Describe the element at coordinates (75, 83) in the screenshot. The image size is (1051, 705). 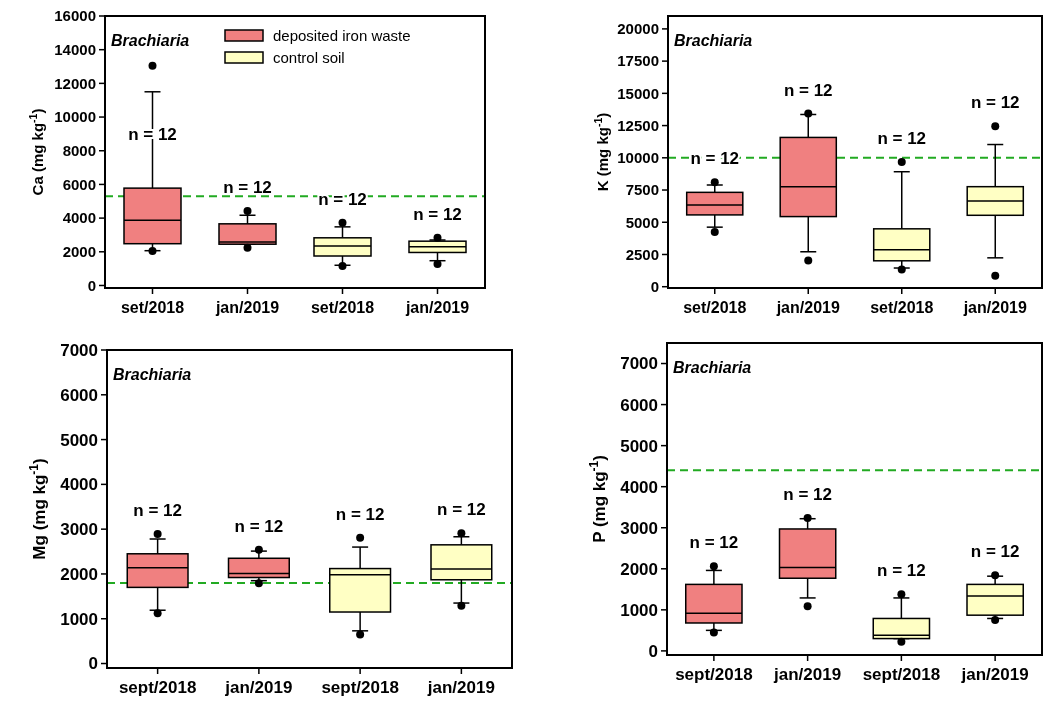
I see `y-tick-label: 12000` at that location.